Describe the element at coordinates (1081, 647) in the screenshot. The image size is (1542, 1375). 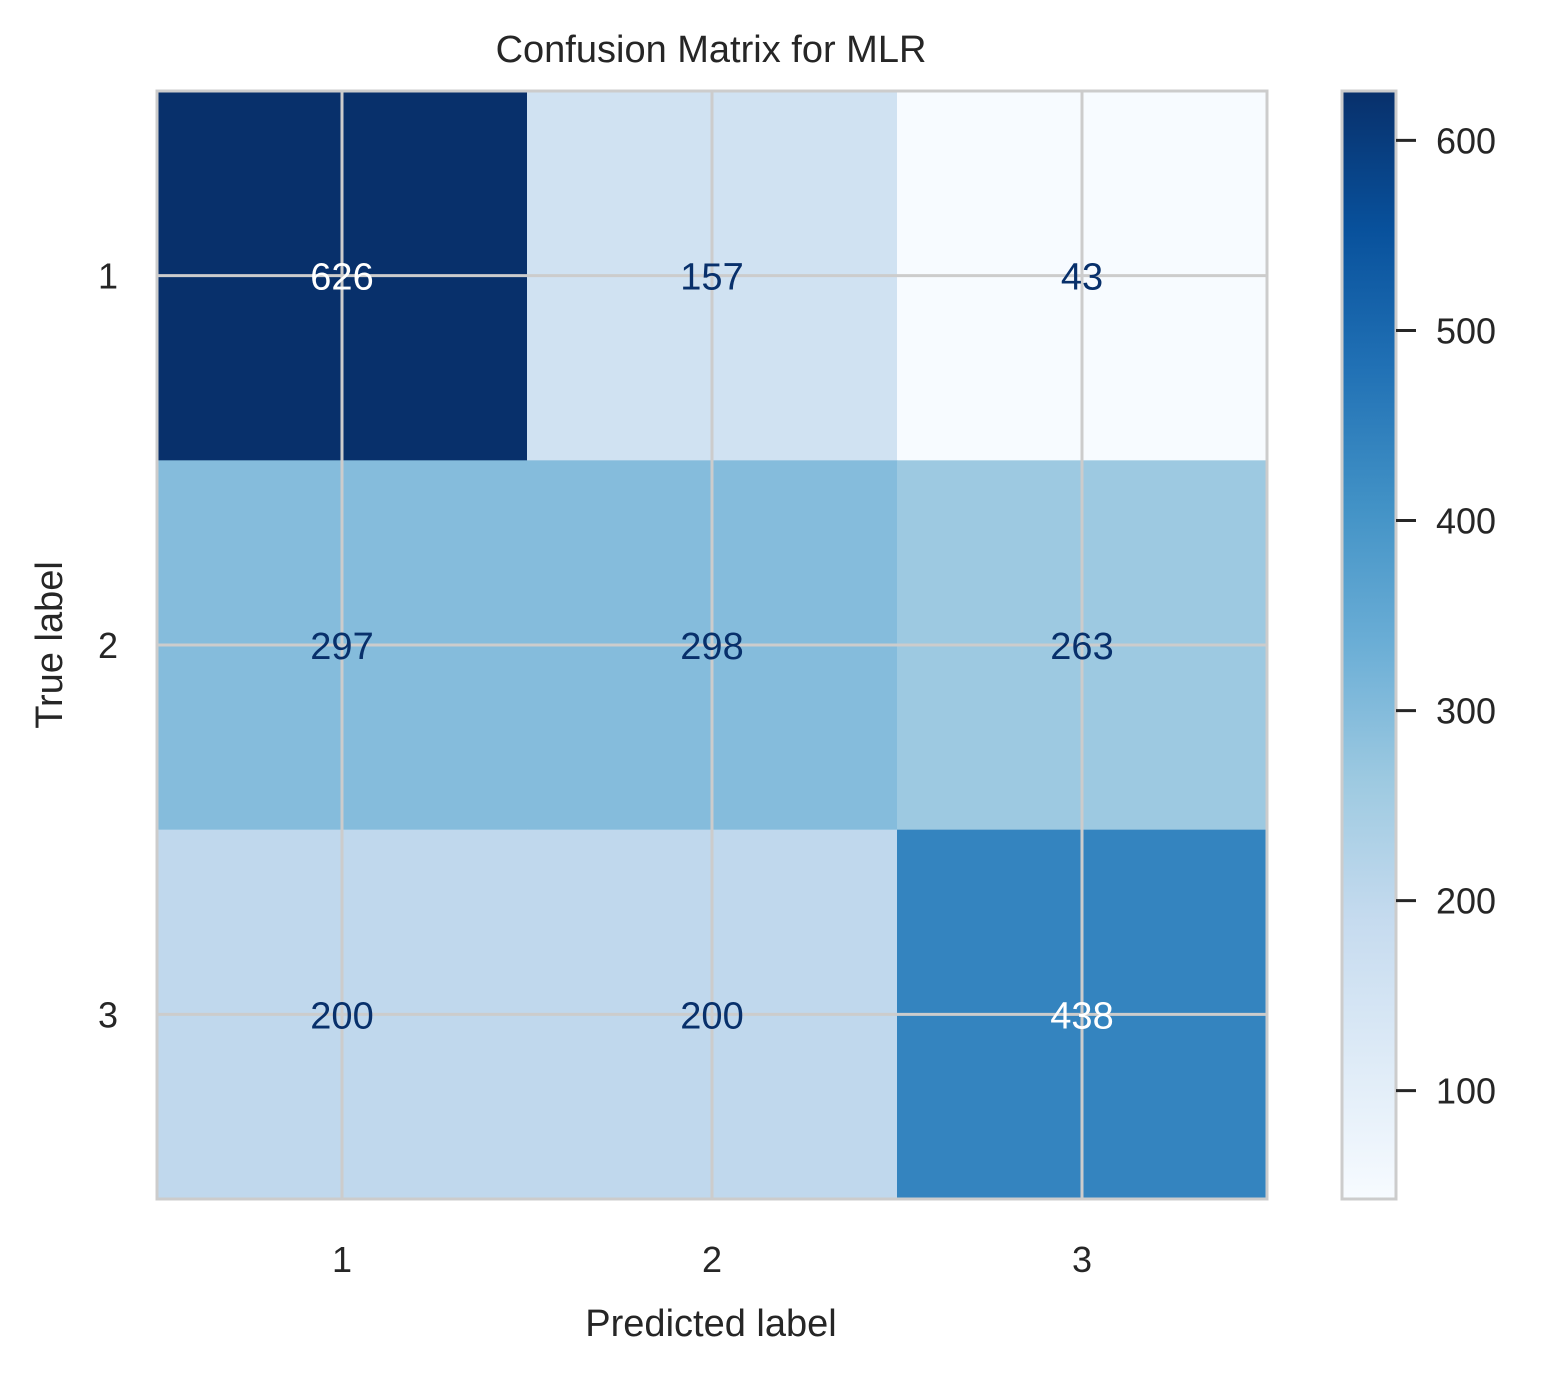
I see `cell-value-label: 263` at that location.